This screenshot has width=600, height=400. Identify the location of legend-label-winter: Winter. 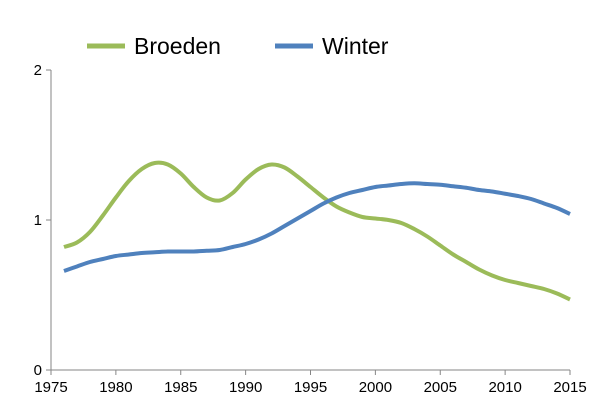
(355, 46).